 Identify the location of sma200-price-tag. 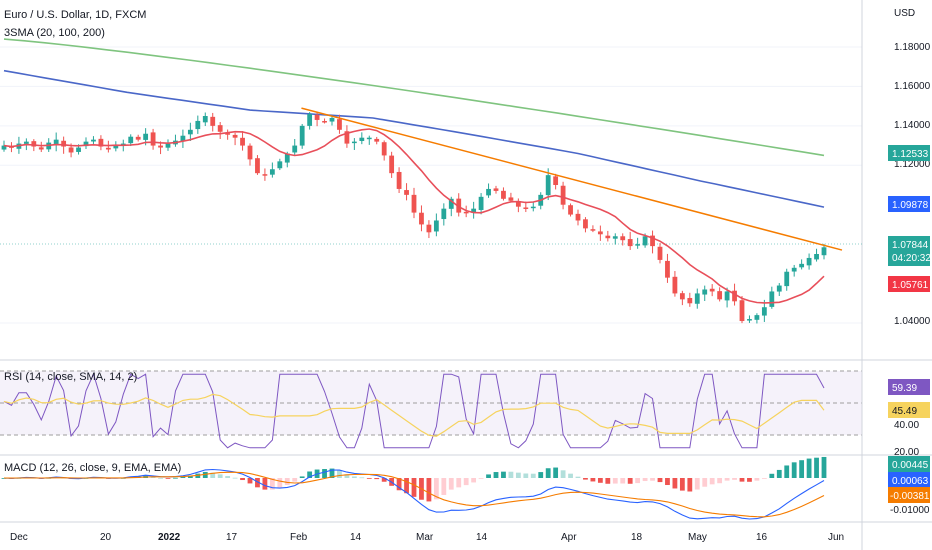
(909, 153).